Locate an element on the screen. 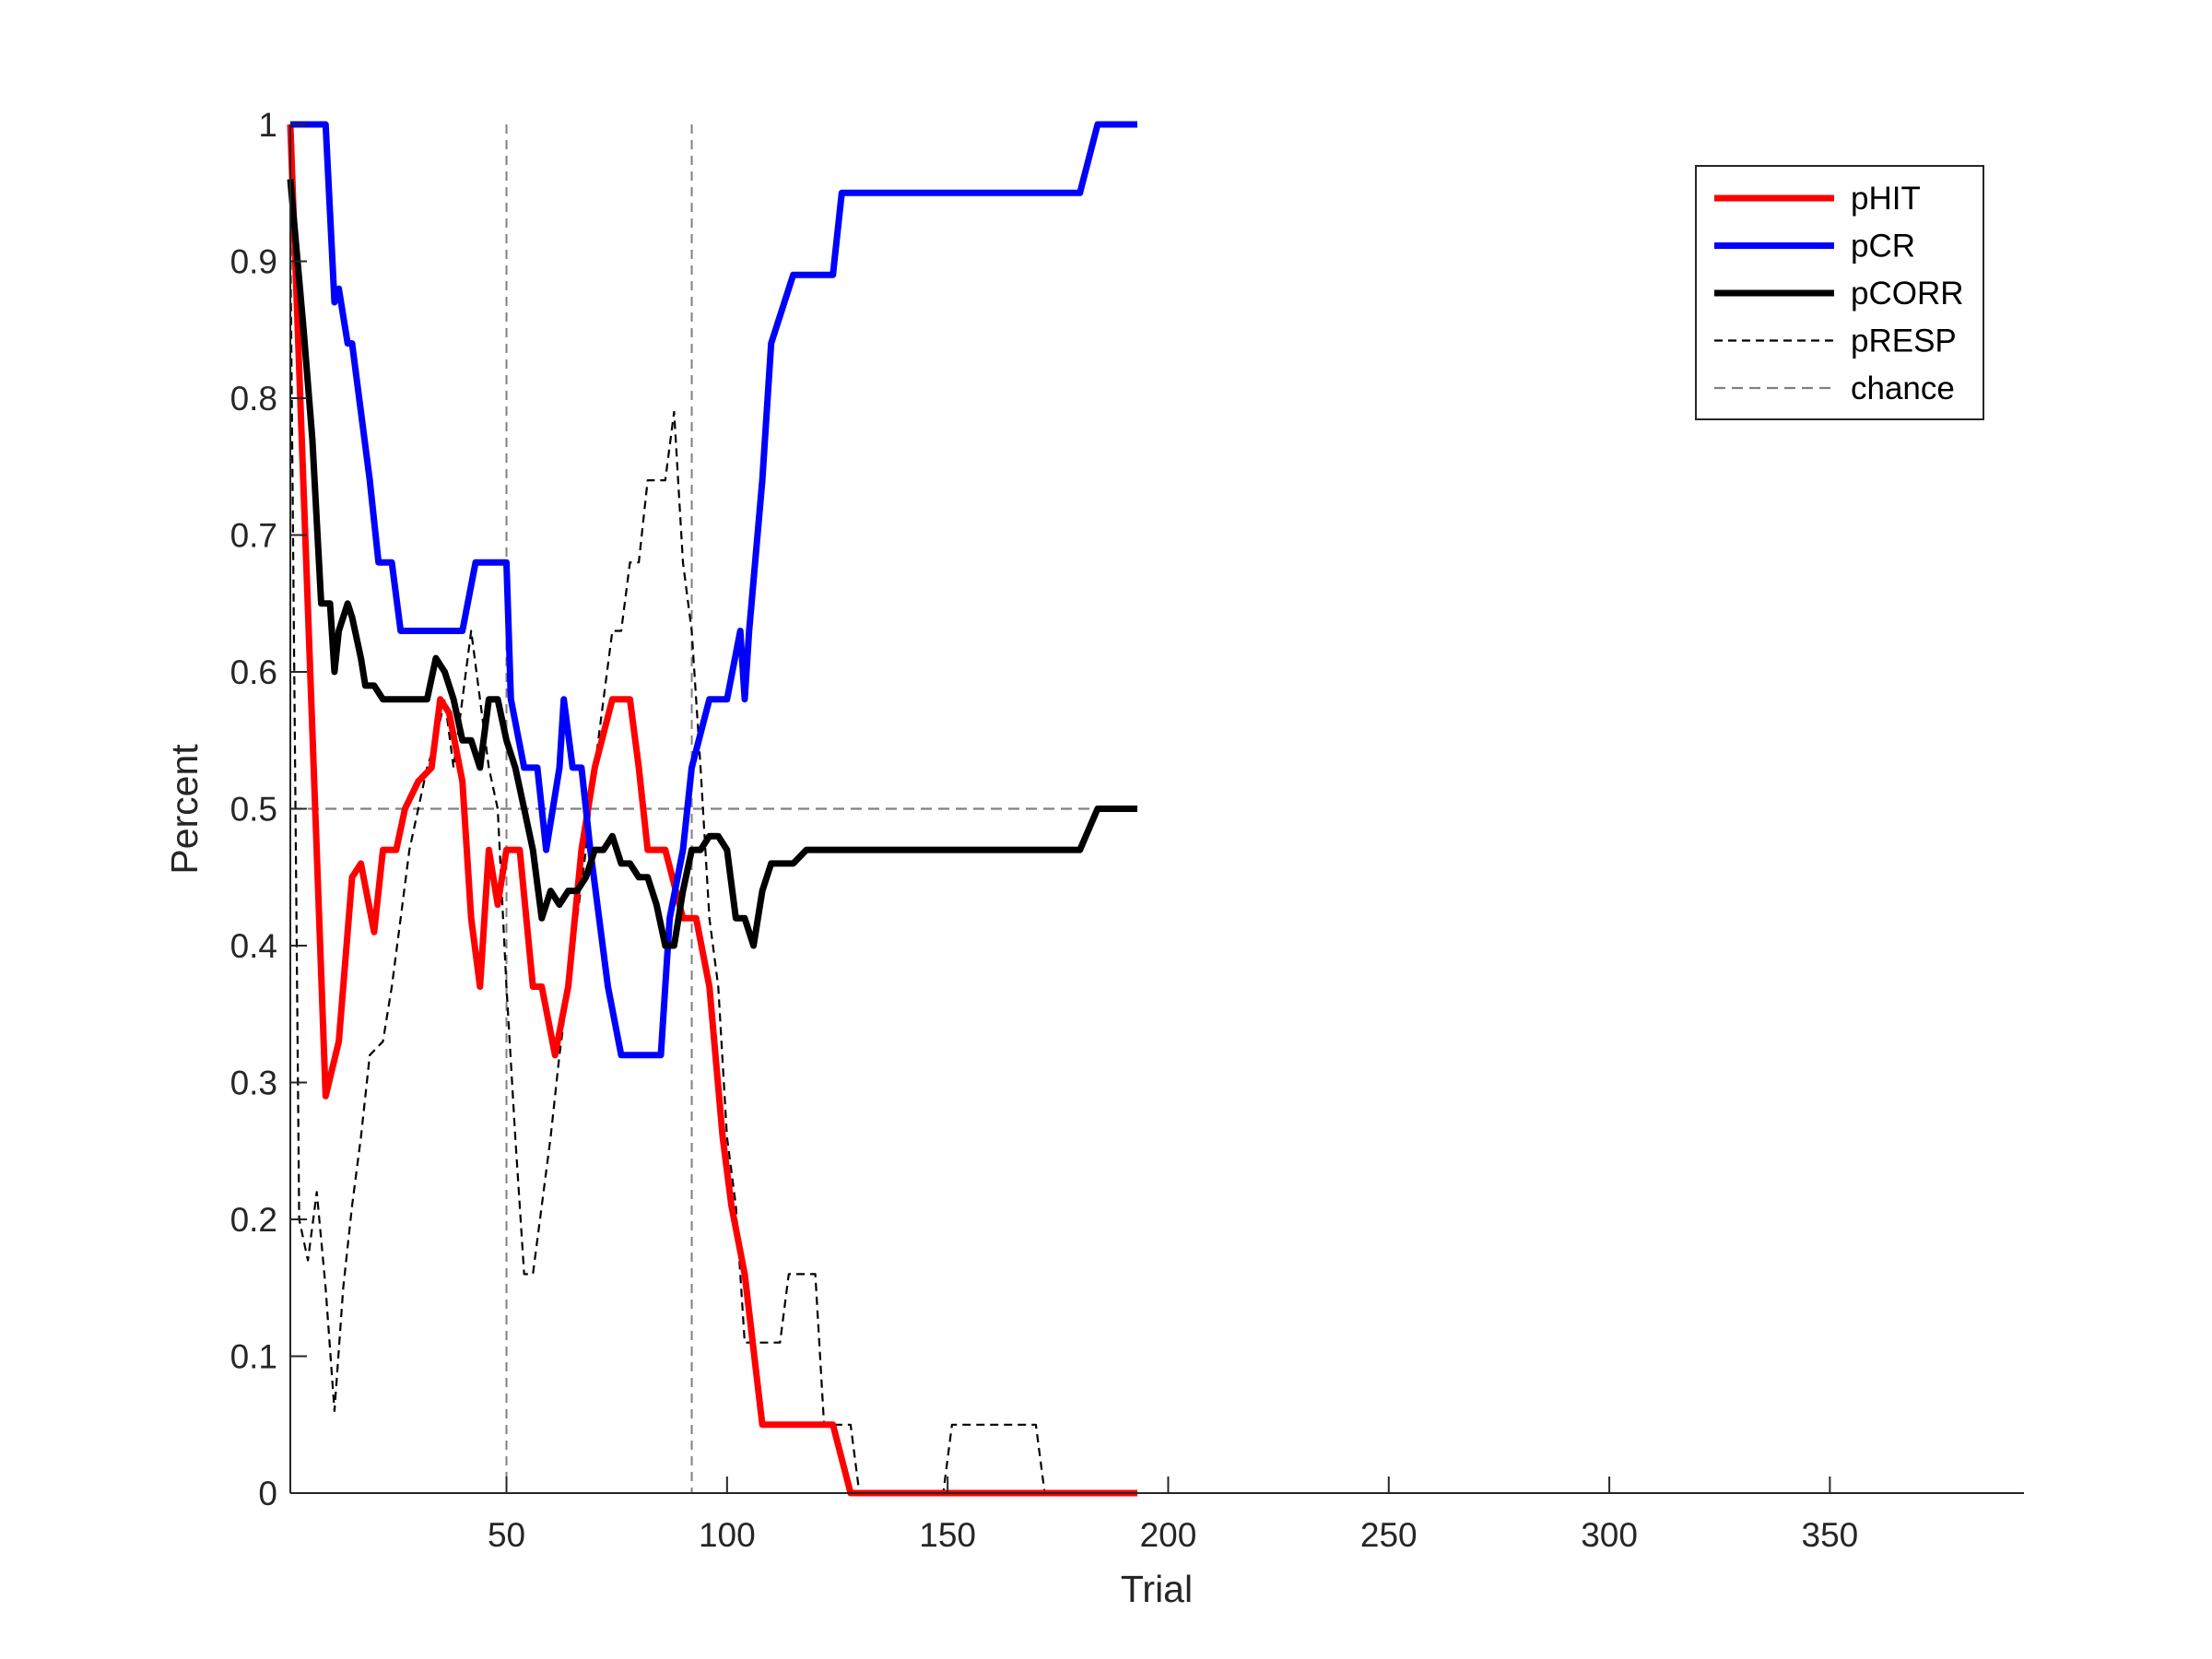 The height and width of the screenshot is (1659, 2212). x-tick-label-50: 50 is located at coordinates (506, 1535).